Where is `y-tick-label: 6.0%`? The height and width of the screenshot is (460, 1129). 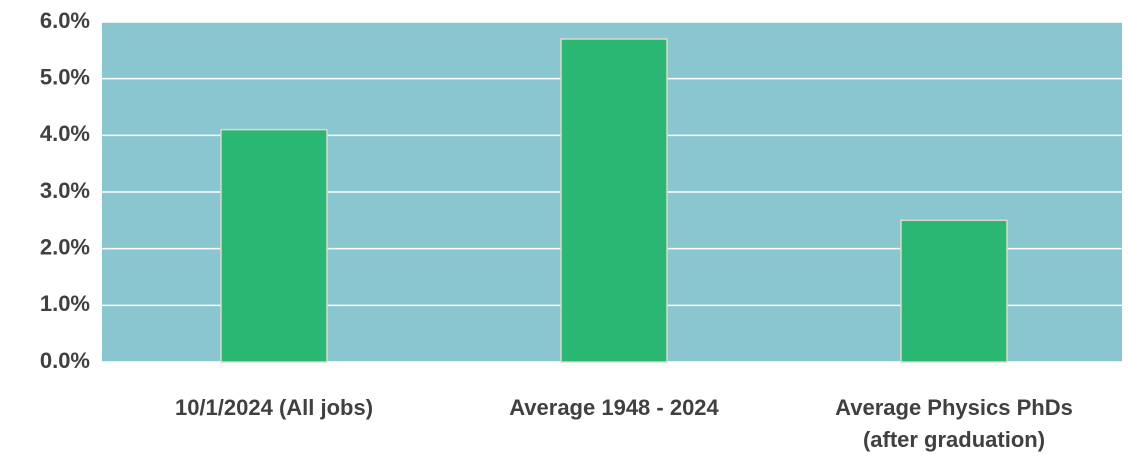
y-tick-label: 6.0% is located at coordinates (65, 20).